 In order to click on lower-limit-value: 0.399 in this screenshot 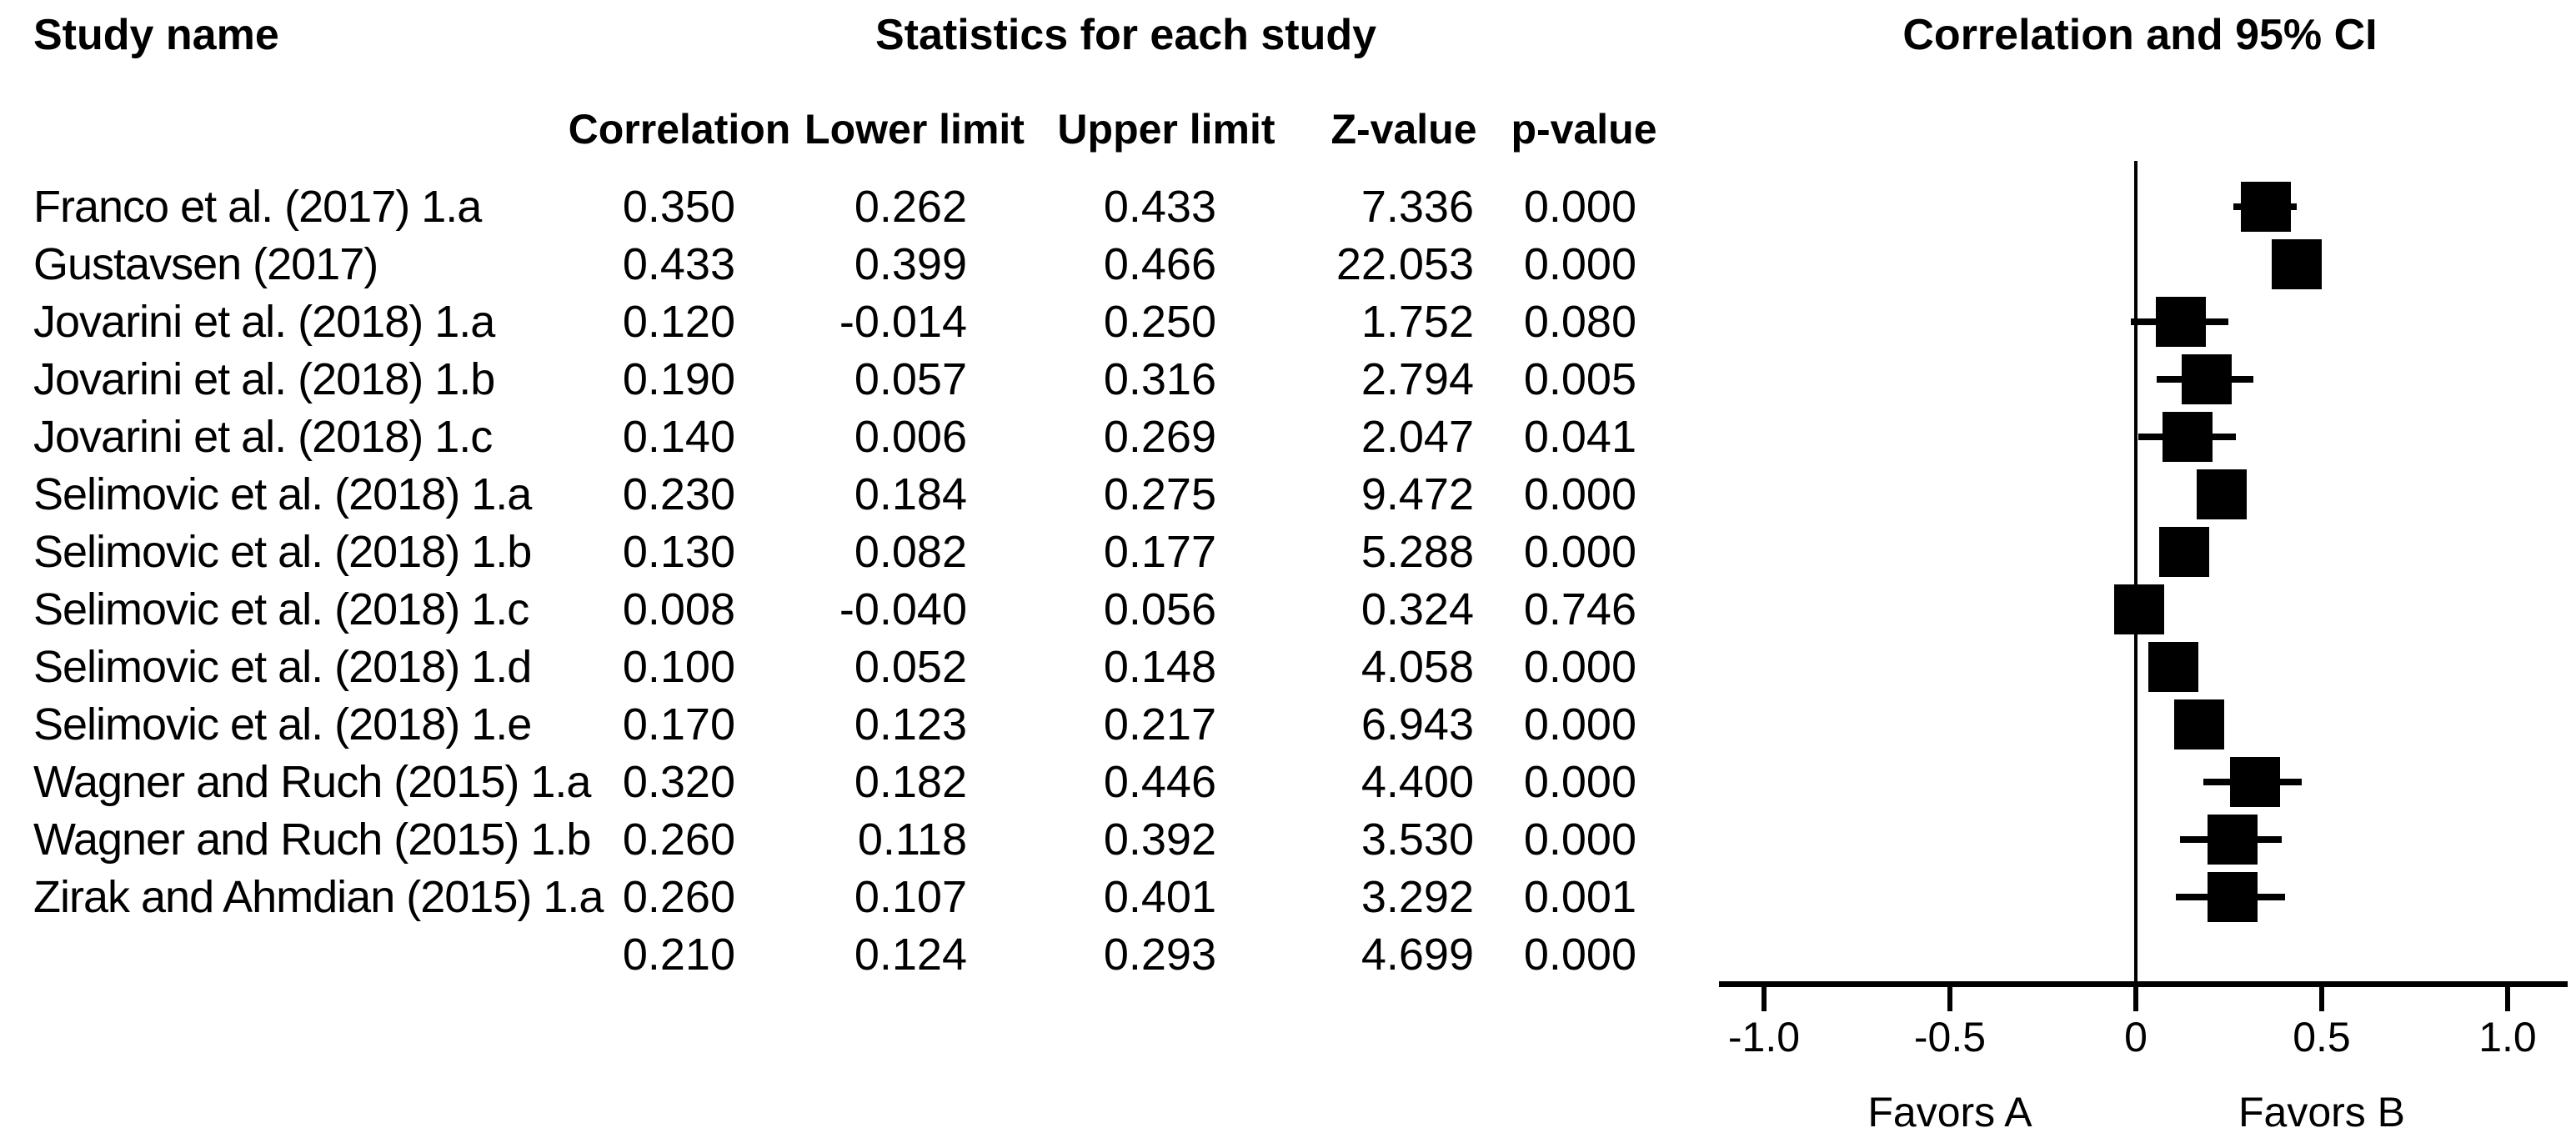, I will do `click(910, 264)`.